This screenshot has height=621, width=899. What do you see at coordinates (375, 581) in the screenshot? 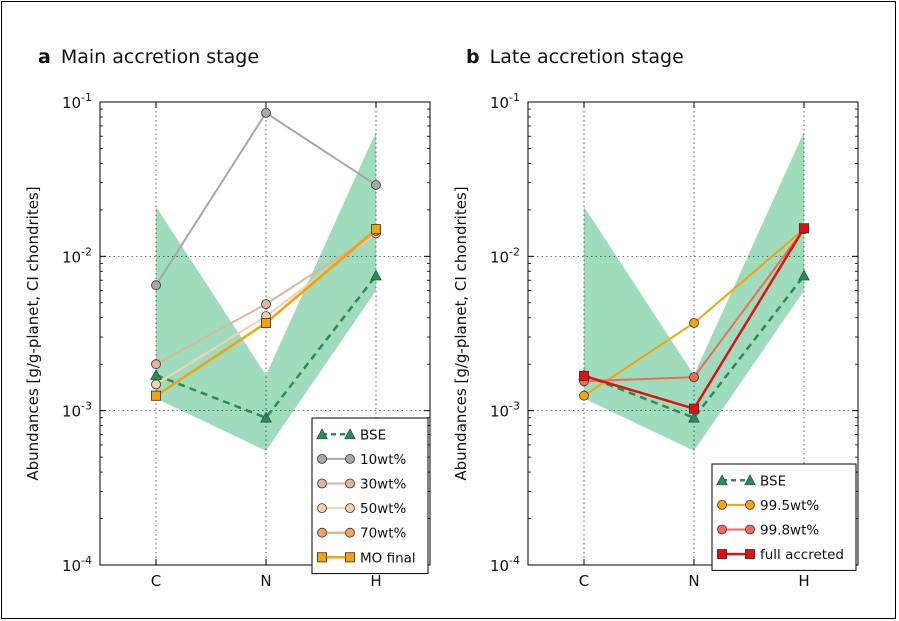
I see `x-tick-label: H` at bounding box center [375, 581].